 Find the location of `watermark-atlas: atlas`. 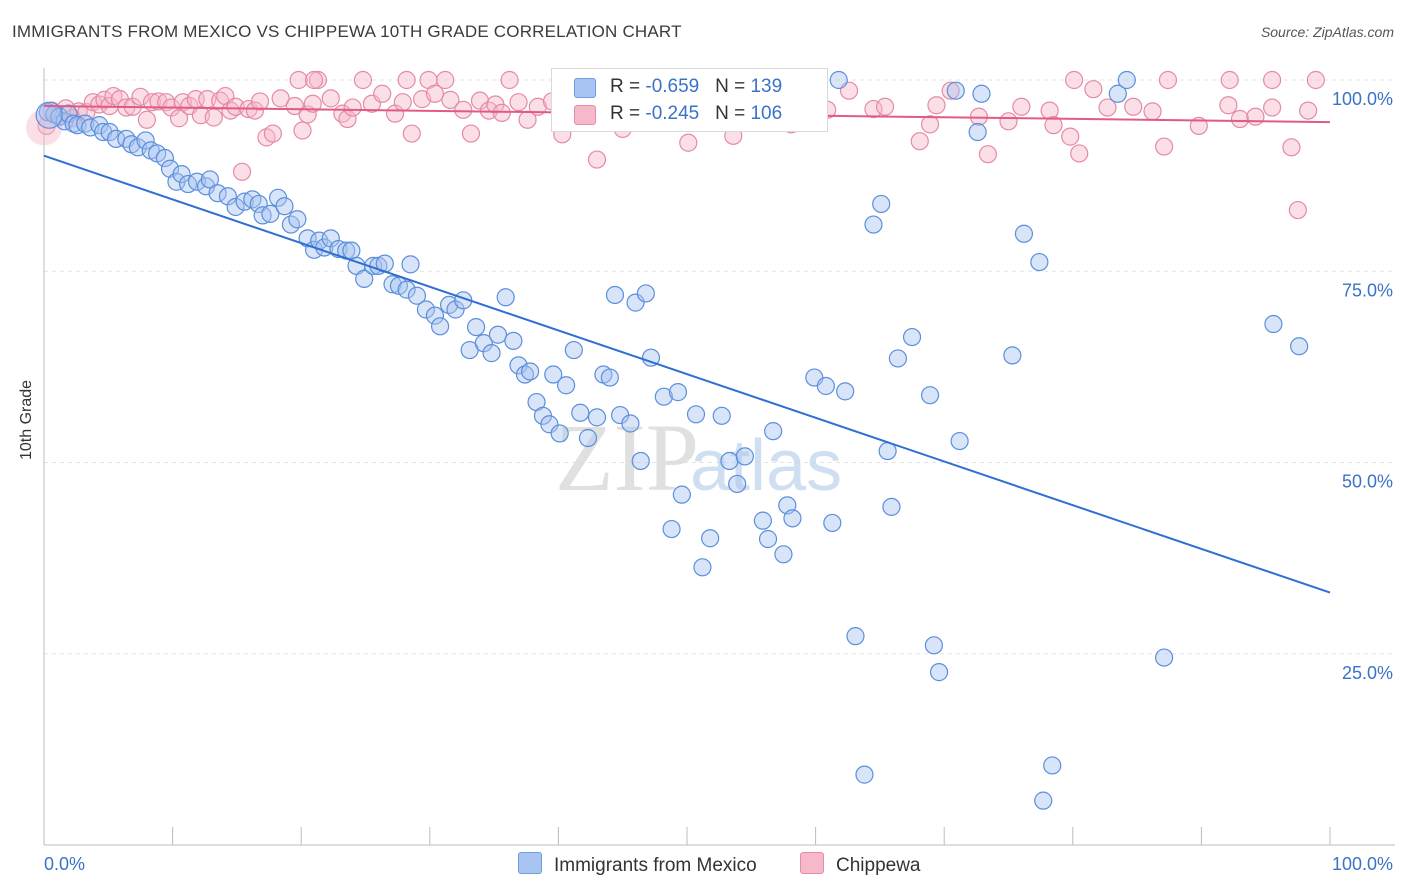

watermark-atlas: atlas is located at coordinates (766, 466).